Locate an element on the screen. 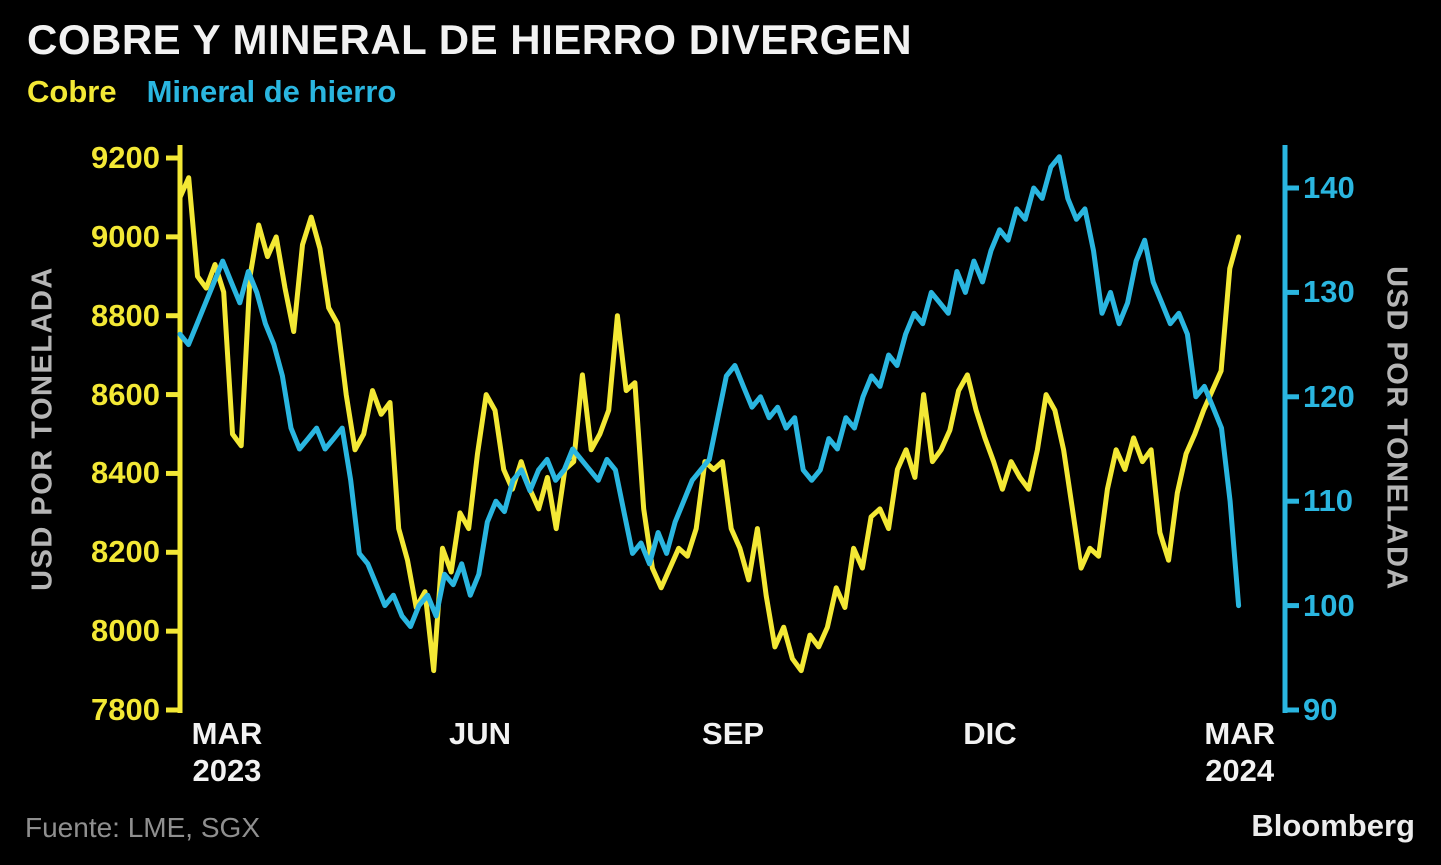  chart-title: COBRE Y MINERAL DE HIERRO DIVERGEN is located at coordinates (470, 39).